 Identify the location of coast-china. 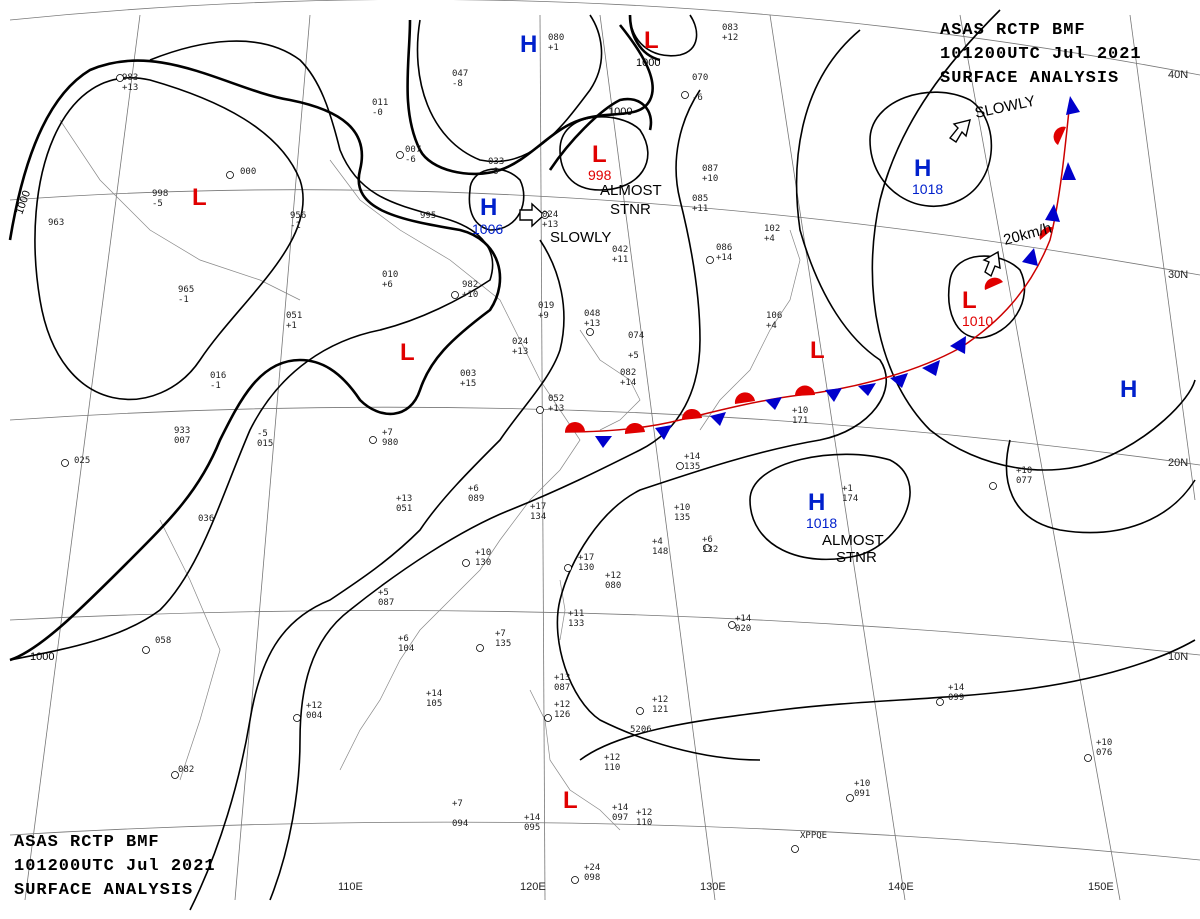
(455, 465).